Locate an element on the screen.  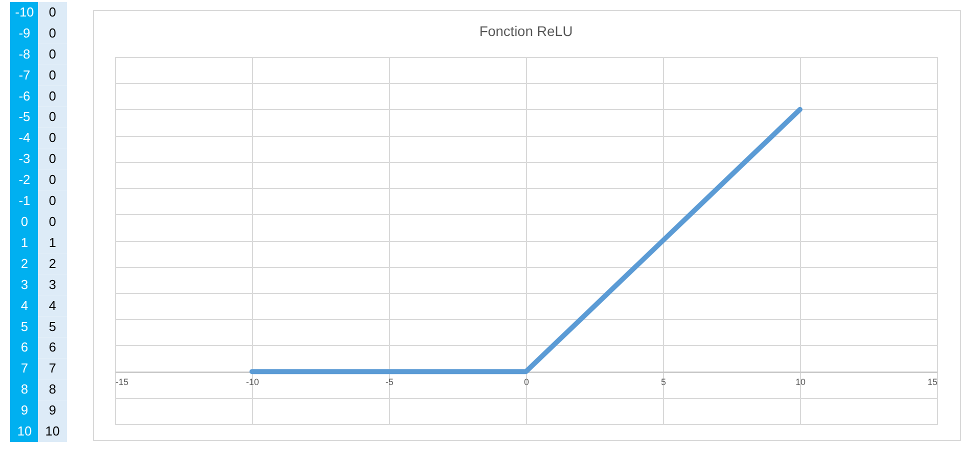
y-tick-label: -3 is located at coordinates (24, 158).